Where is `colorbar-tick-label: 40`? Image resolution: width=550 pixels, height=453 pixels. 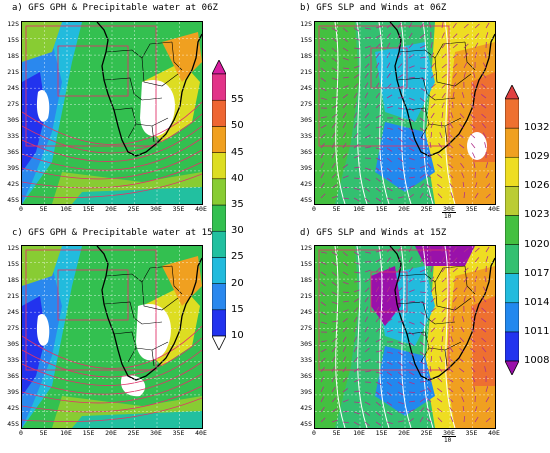
colorbar-tick-label: 40 is located at coordinates (237, 178).